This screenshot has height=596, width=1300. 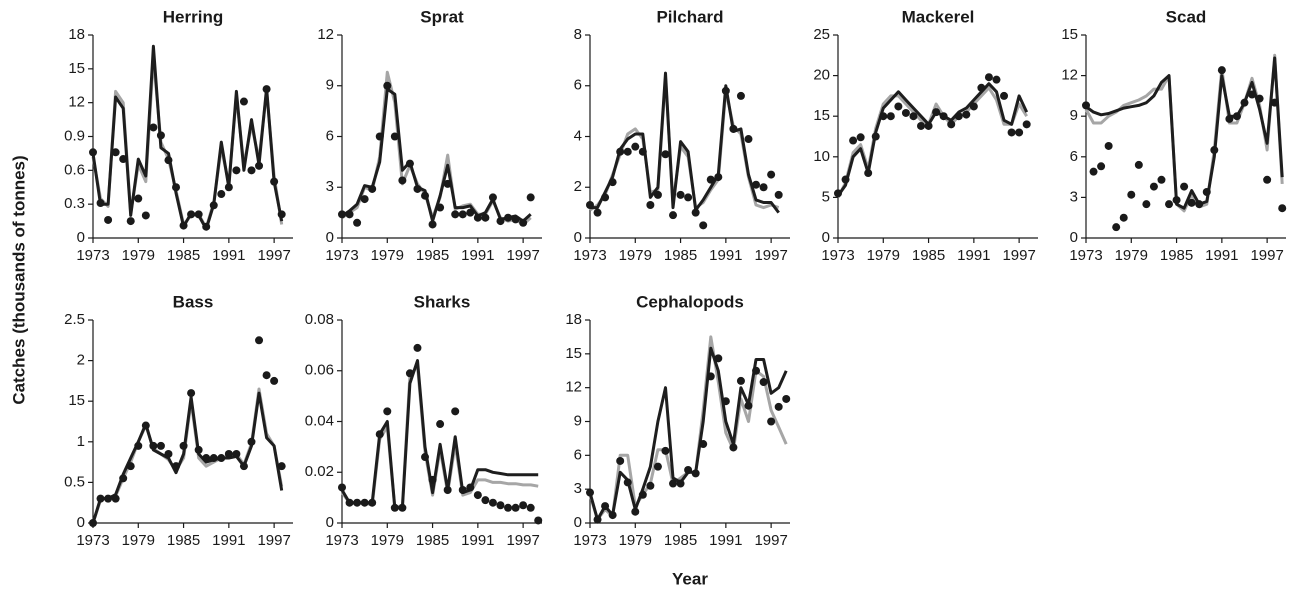 I want to click on panel-title: Sharks, so click(x=442, y=301).